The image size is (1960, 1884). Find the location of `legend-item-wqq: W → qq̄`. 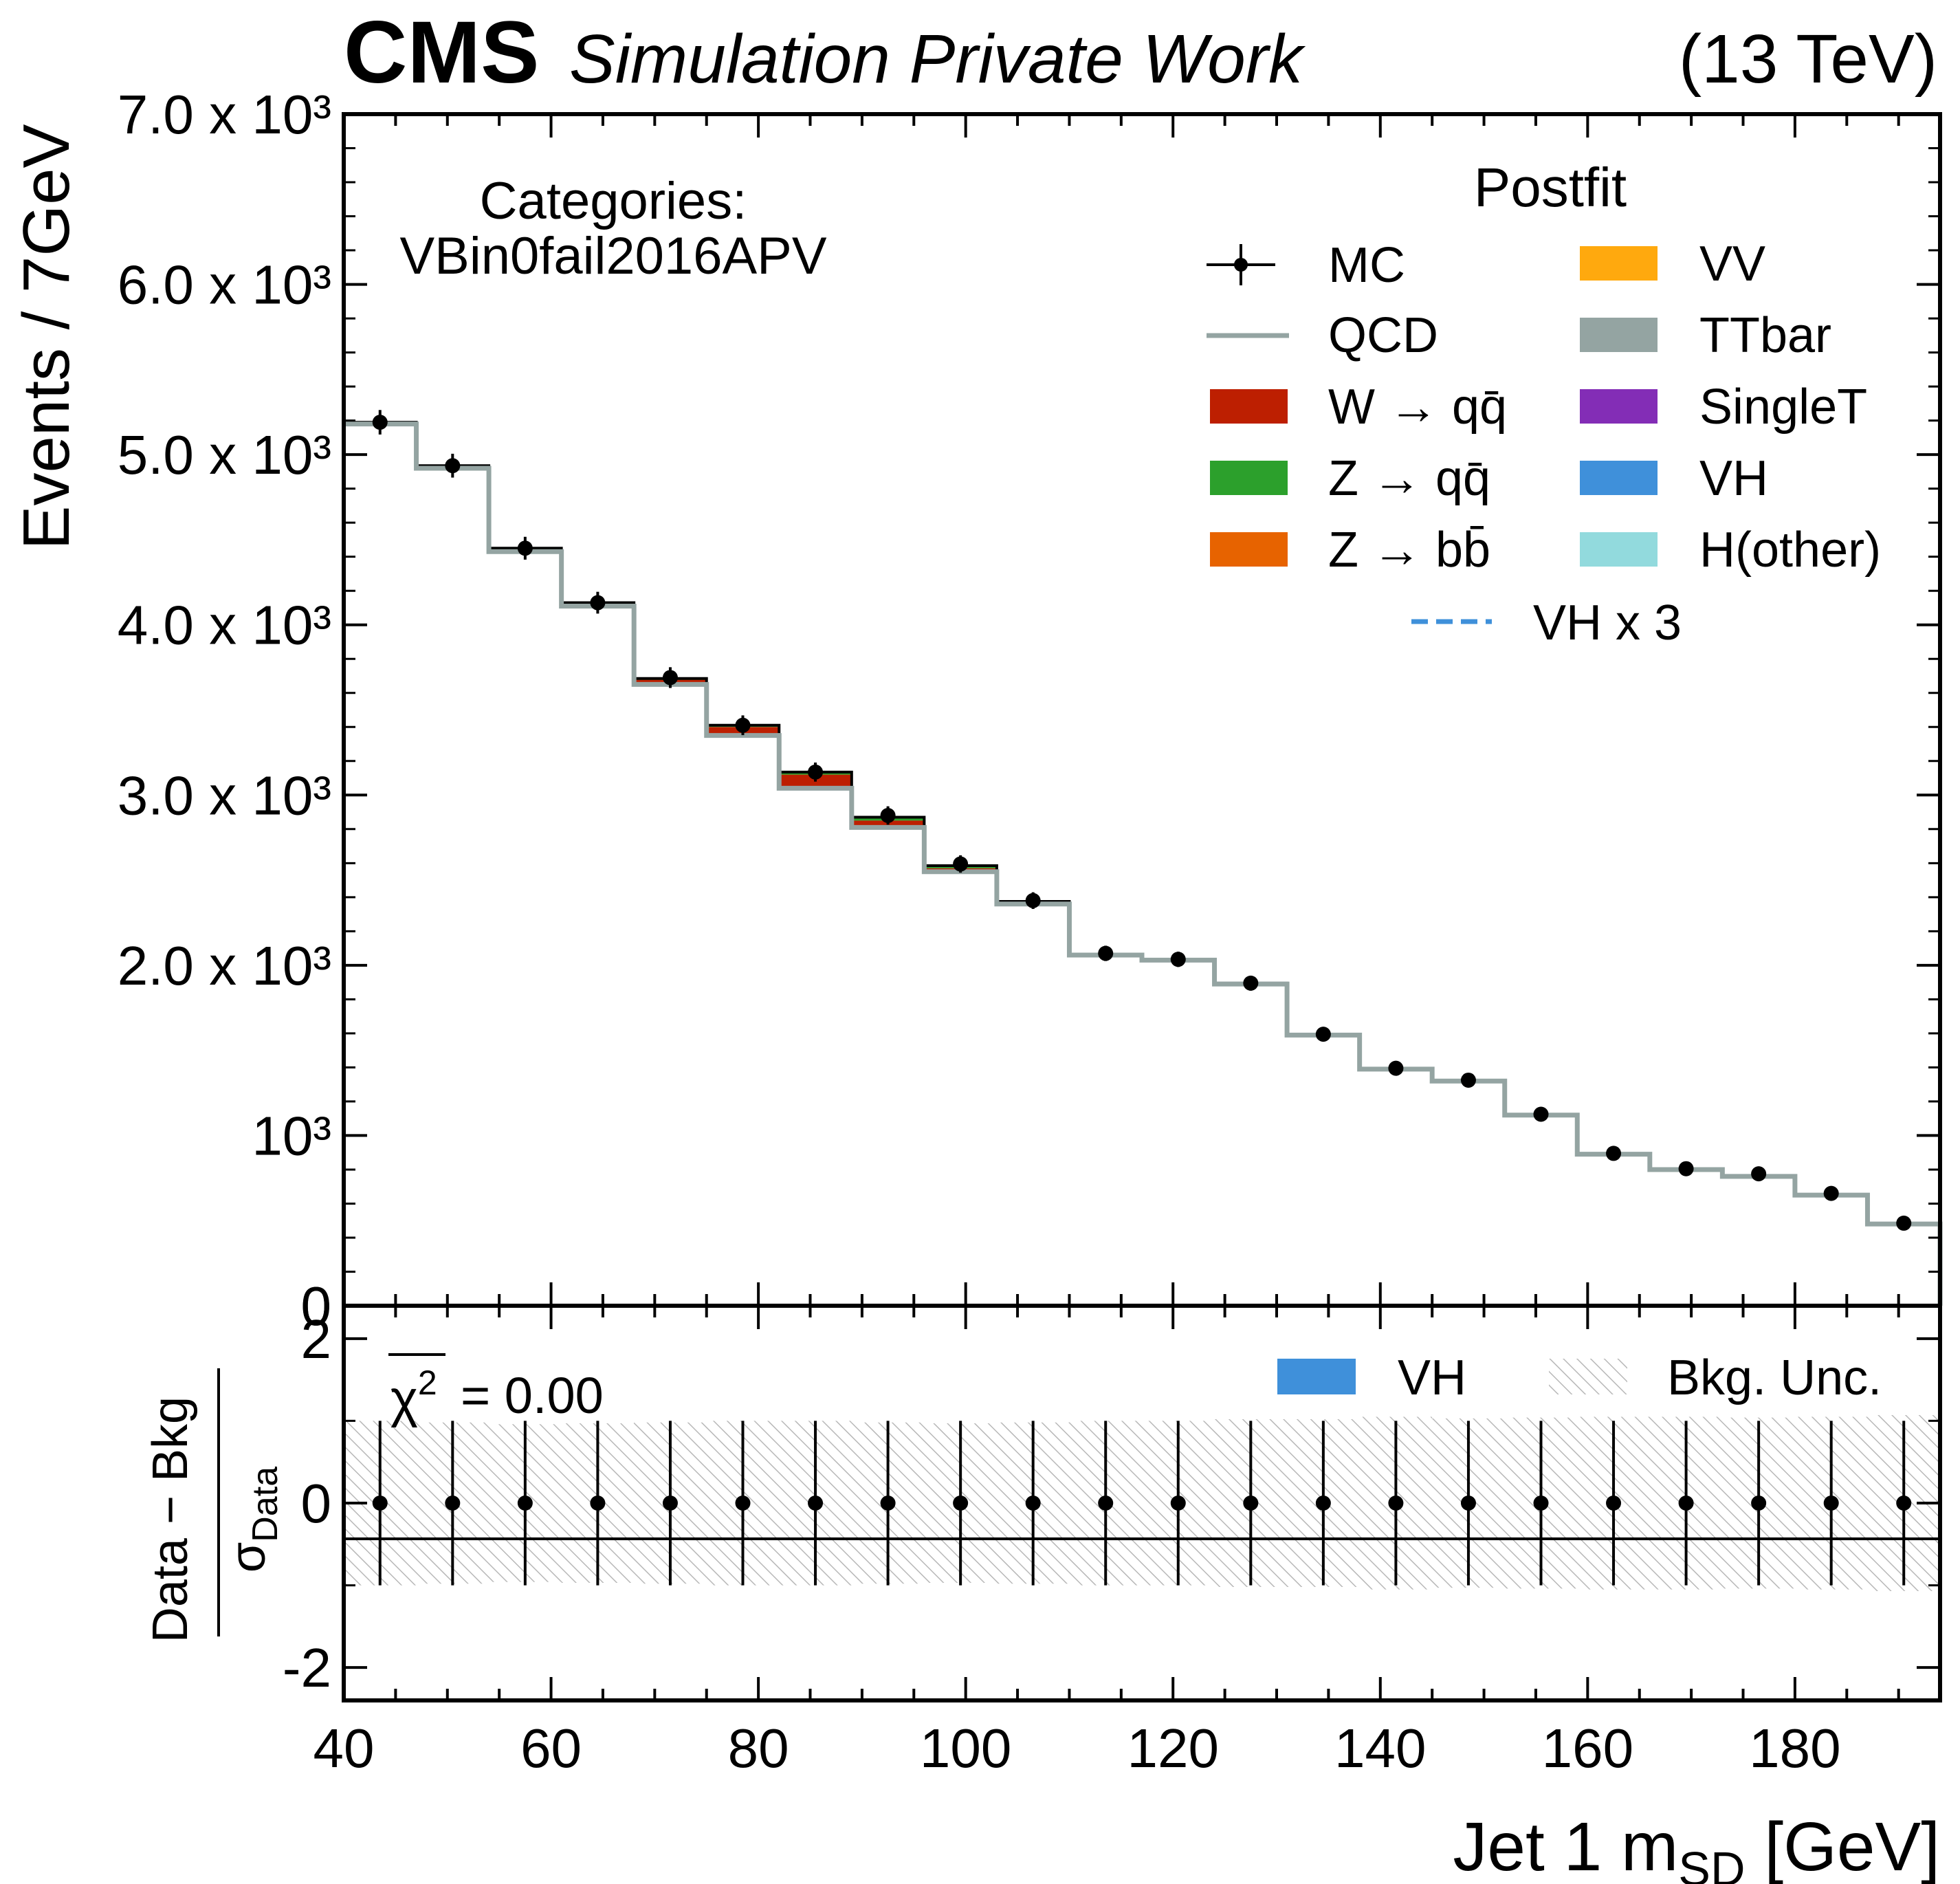

legend-item-wqq: W → qq̄ is located at coordinates (1359, 407).